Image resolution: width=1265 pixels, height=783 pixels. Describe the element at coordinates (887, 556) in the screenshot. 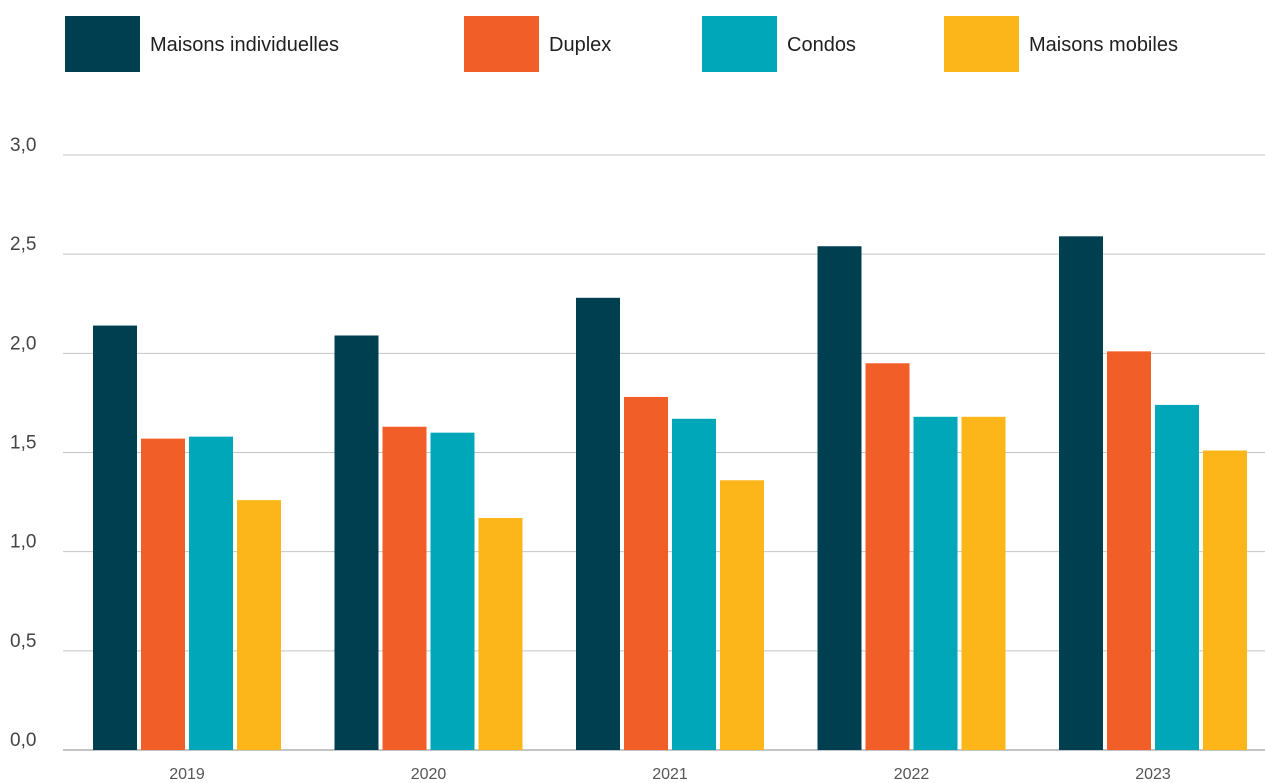

I see `bar-duplex-2022` at that location.